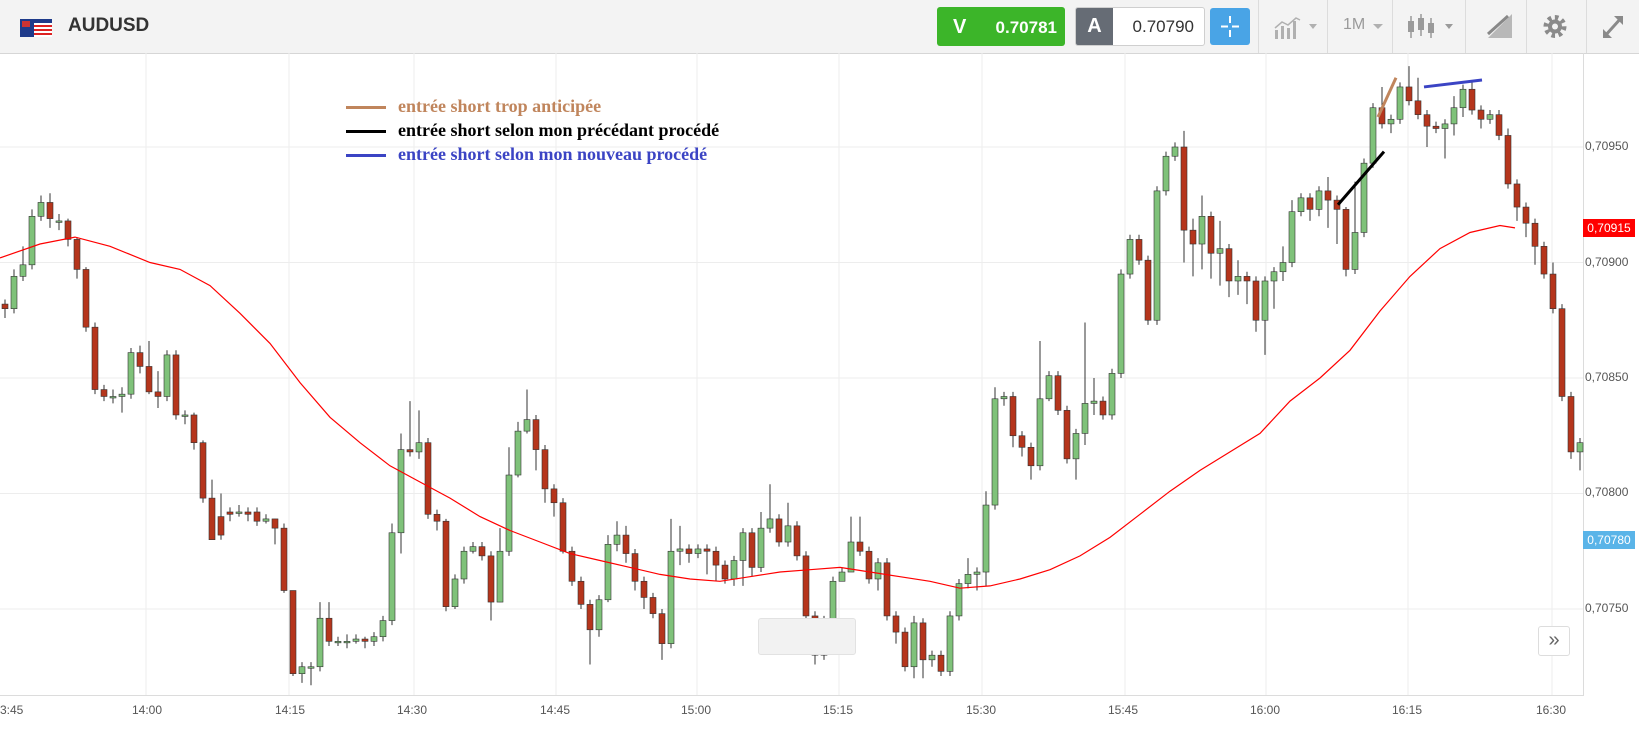 This screenshot has width=1639, height=729. Describe the element at coordinates (1354, 24) in the screenshot. I see `timeframe-selector: 1M` at that location.